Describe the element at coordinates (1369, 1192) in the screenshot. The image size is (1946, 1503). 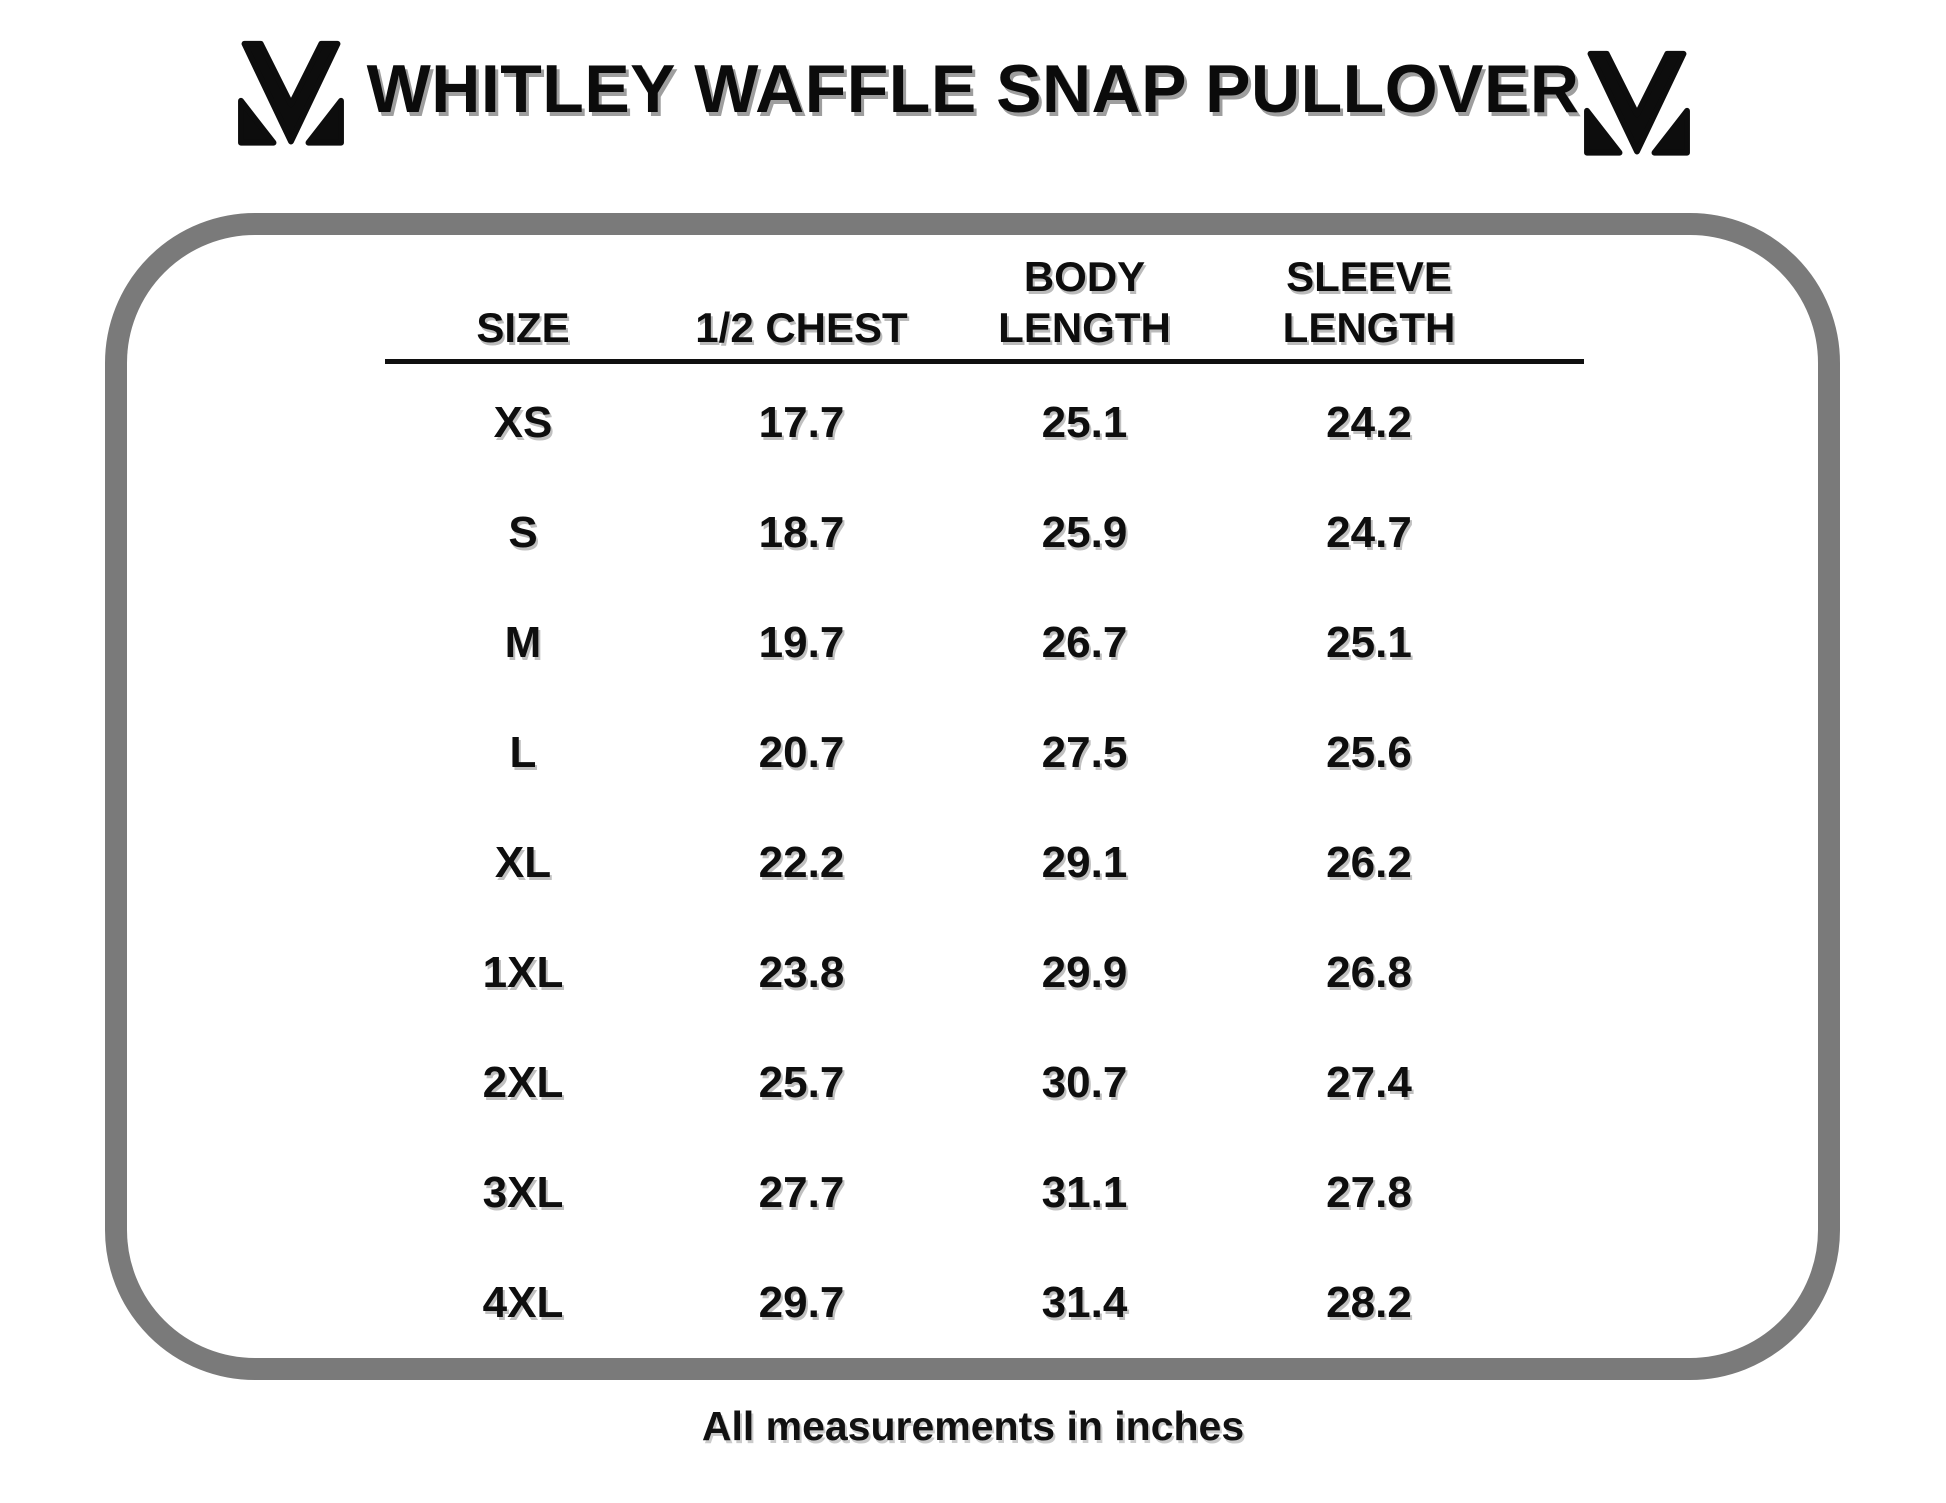
I see `sleeve-length-cell: 27.8` at that location.